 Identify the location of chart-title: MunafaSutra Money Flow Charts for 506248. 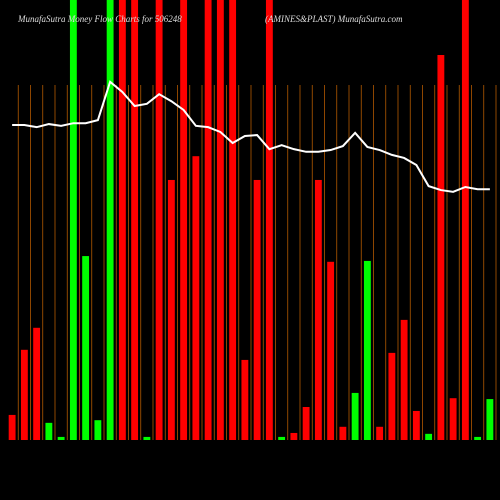
(99, 19).